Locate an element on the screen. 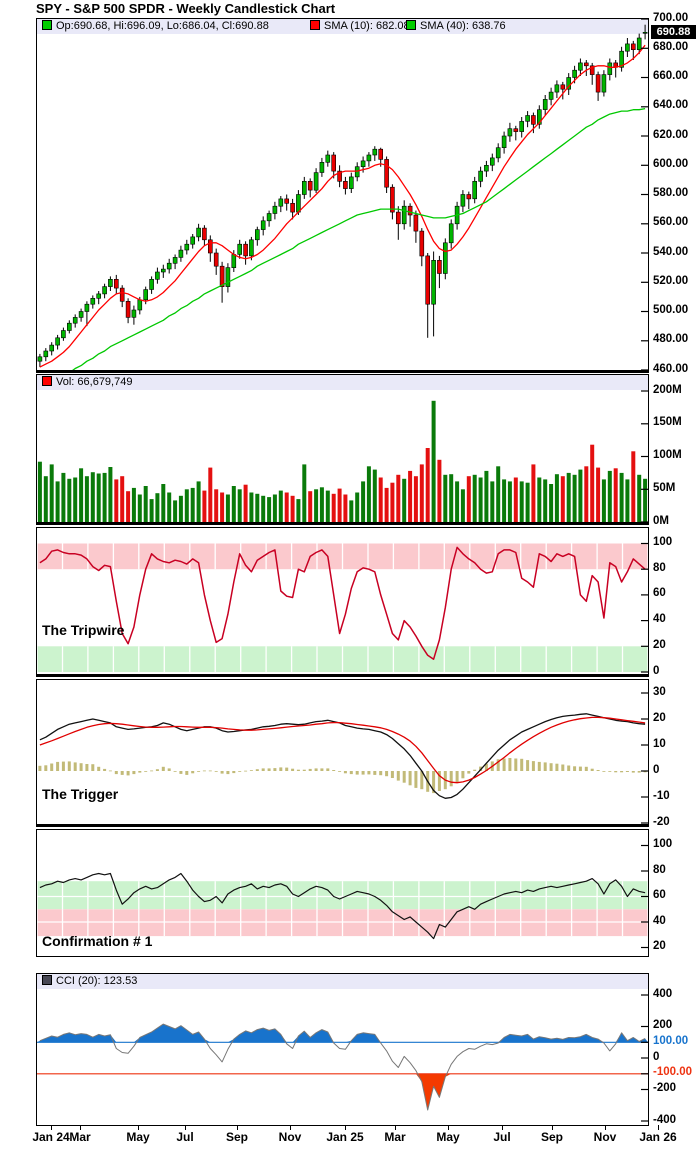 Image resolution: width=700 pixels, height=1166 pixels. cci-swatch-icon is located at coordinates (47, 980).